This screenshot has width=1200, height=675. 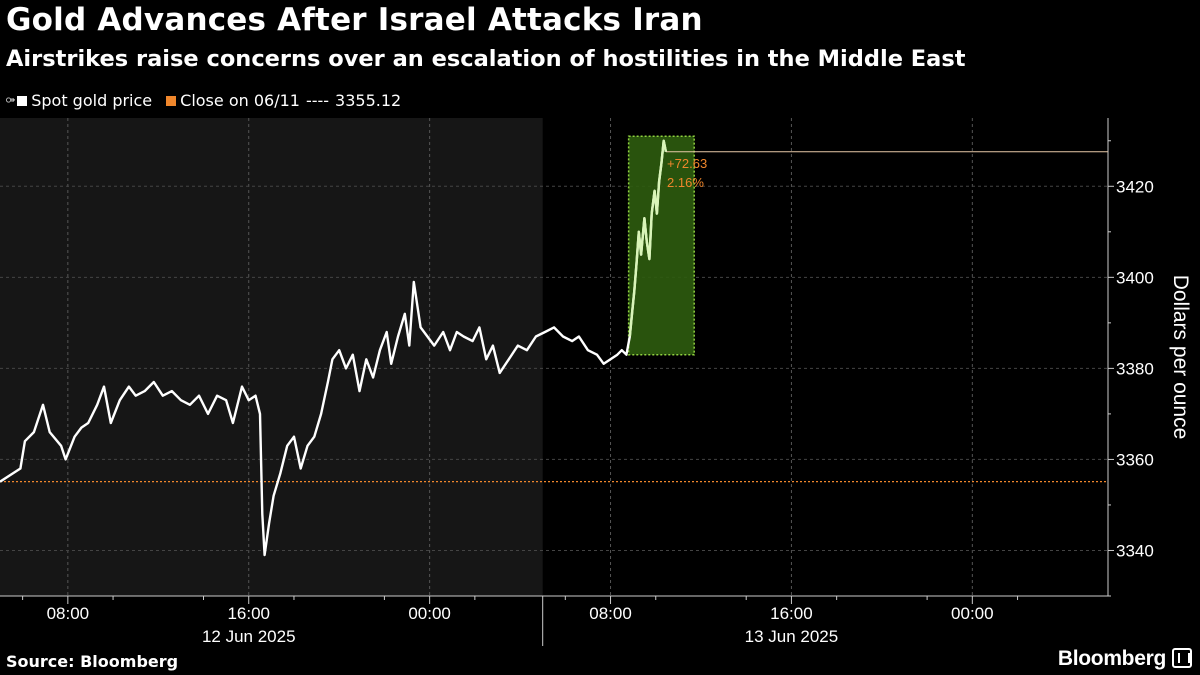 I want to click on date-label: 13 Jun 2025, so click(x=792, y=636).